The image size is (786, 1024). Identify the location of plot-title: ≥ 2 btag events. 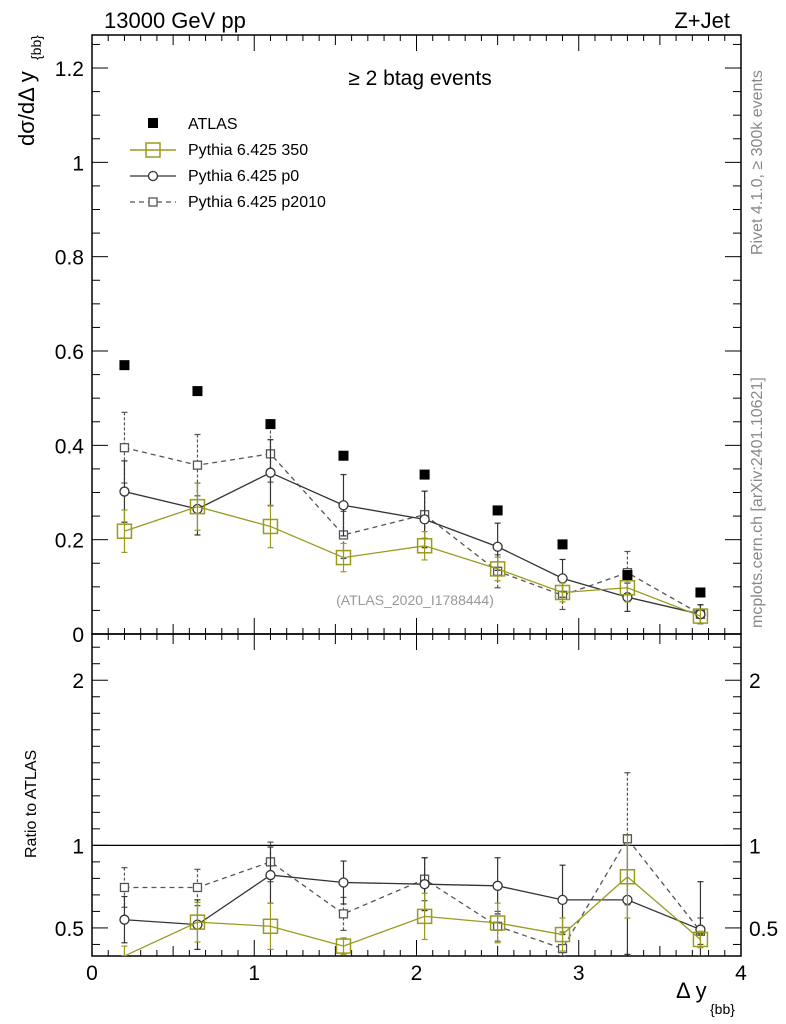
(419, 78).